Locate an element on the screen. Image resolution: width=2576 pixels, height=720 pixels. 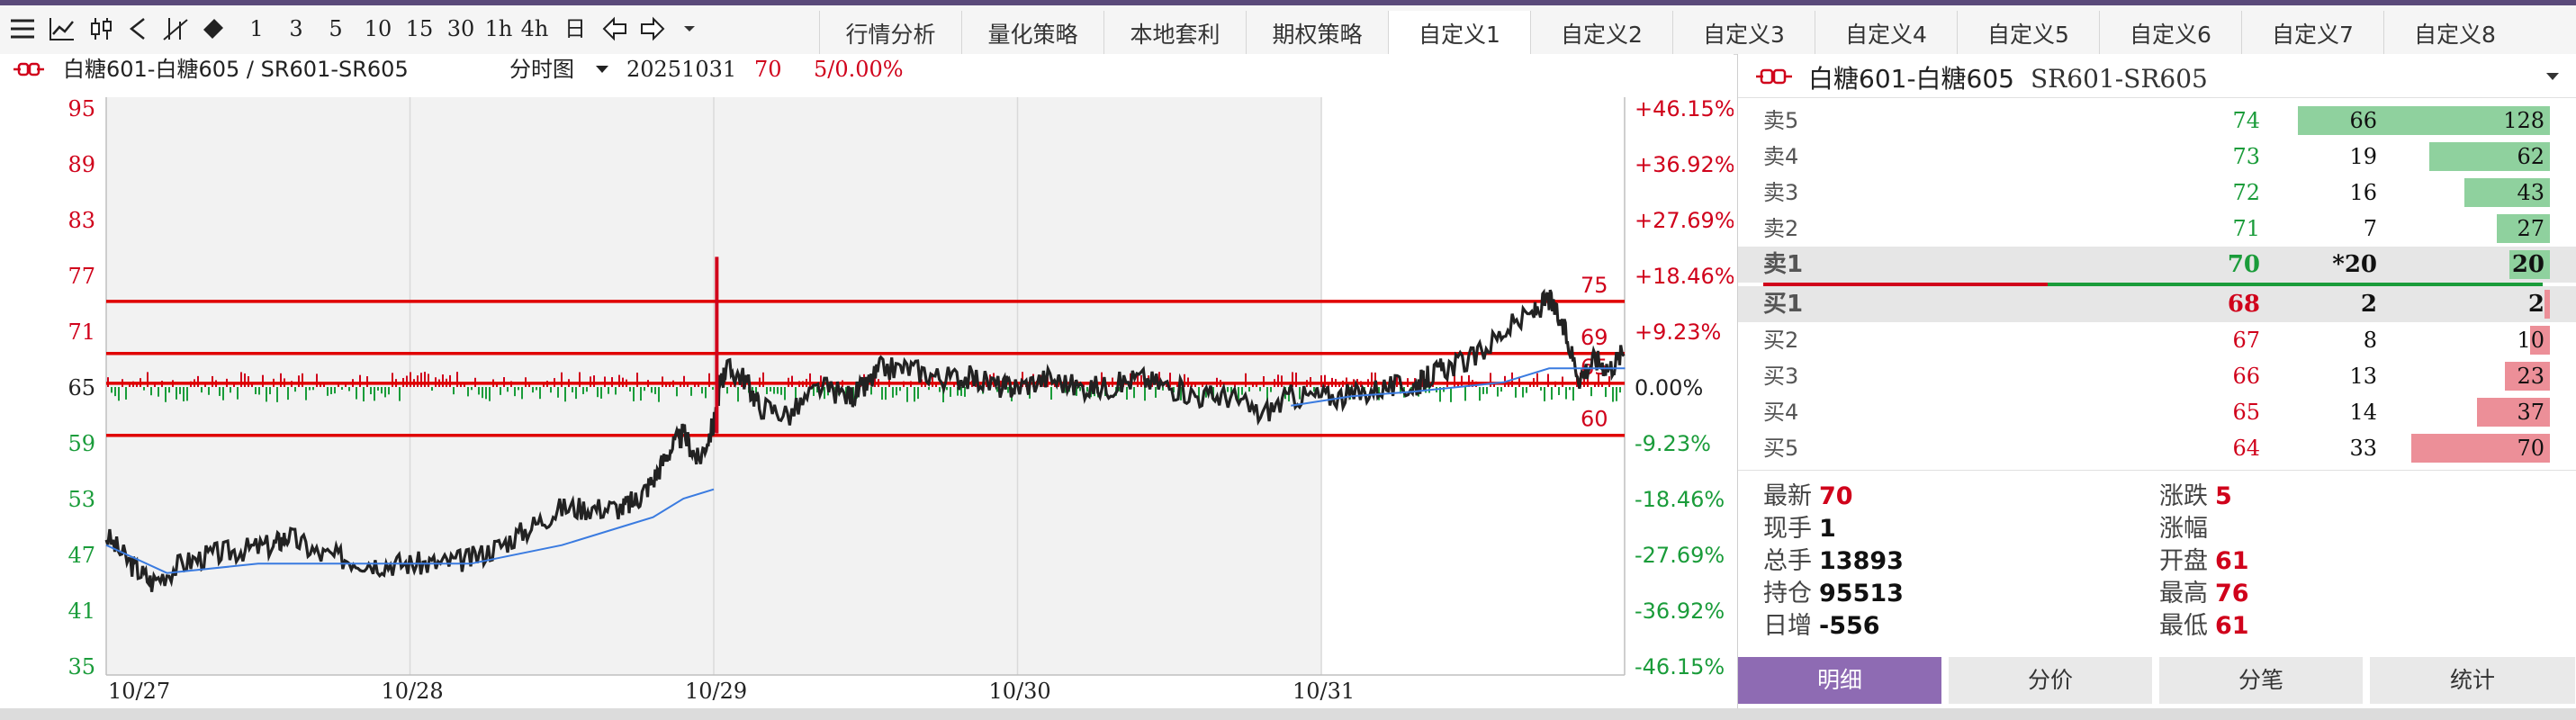
chart-view-dropdown-icon is located at coordinates (603, 73).